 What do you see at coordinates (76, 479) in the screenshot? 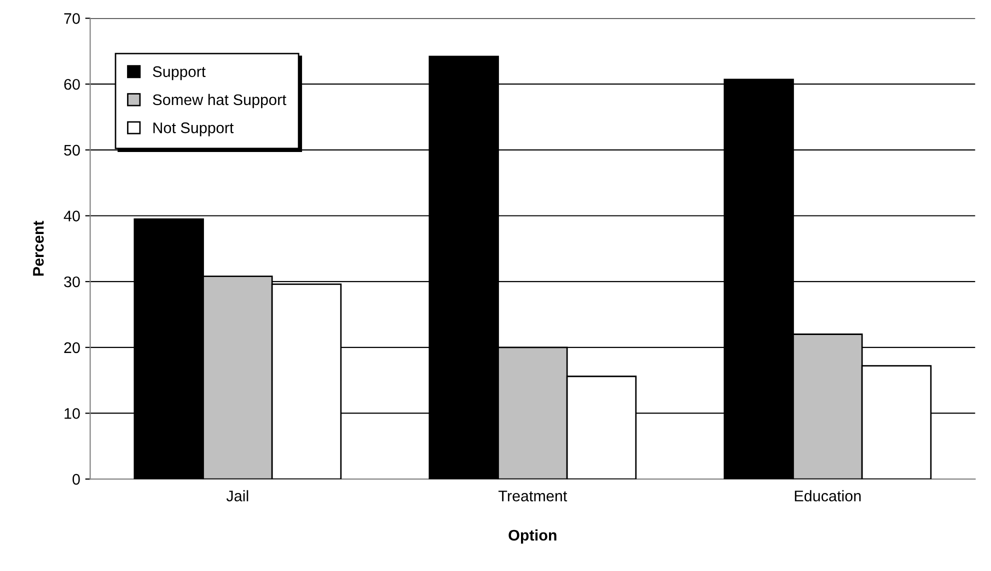
I see `y-tick-label: 0` at bounding box center [76, 479].